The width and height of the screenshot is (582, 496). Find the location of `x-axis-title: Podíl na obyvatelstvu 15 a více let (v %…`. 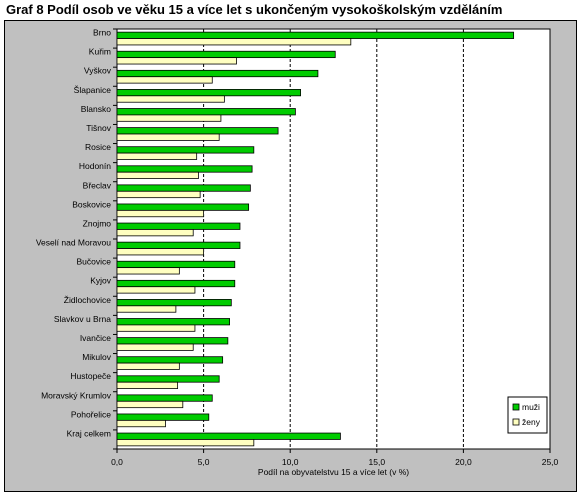

x-axis-title: Podíl na obyvatelstvu 15 a více let (v %… is located at coordinates (333, 472).